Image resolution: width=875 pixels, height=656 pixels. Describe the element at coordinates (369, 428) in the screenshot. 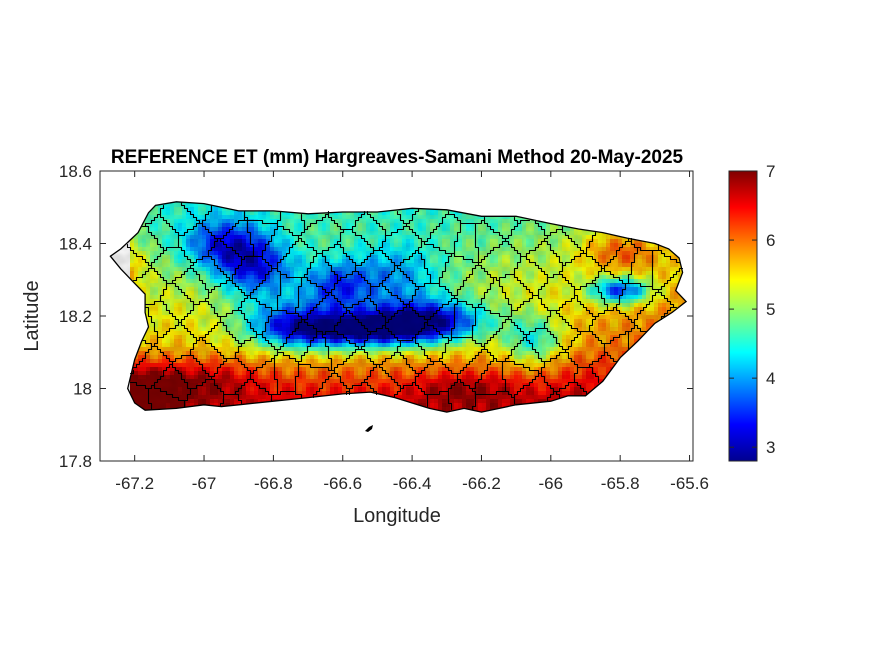

I see `islet-caja-de-muertos` at that location.